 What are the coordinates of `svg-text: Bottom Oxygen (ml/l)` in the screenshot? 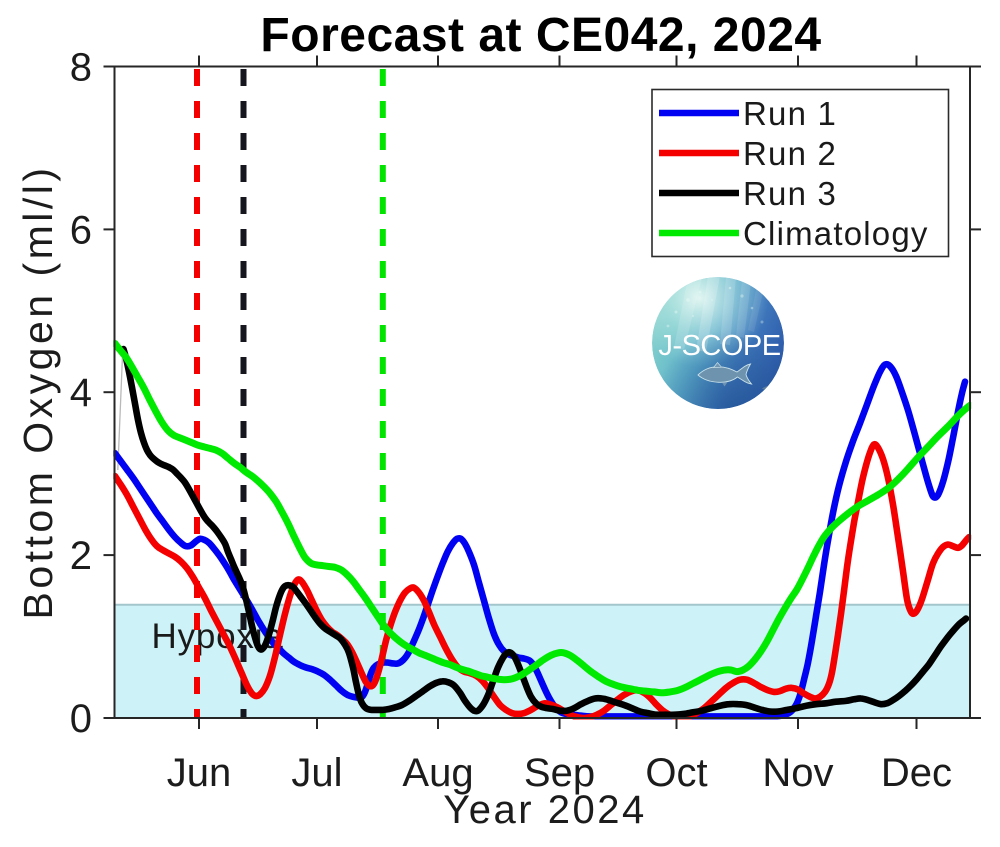 It's located at (38, 391).